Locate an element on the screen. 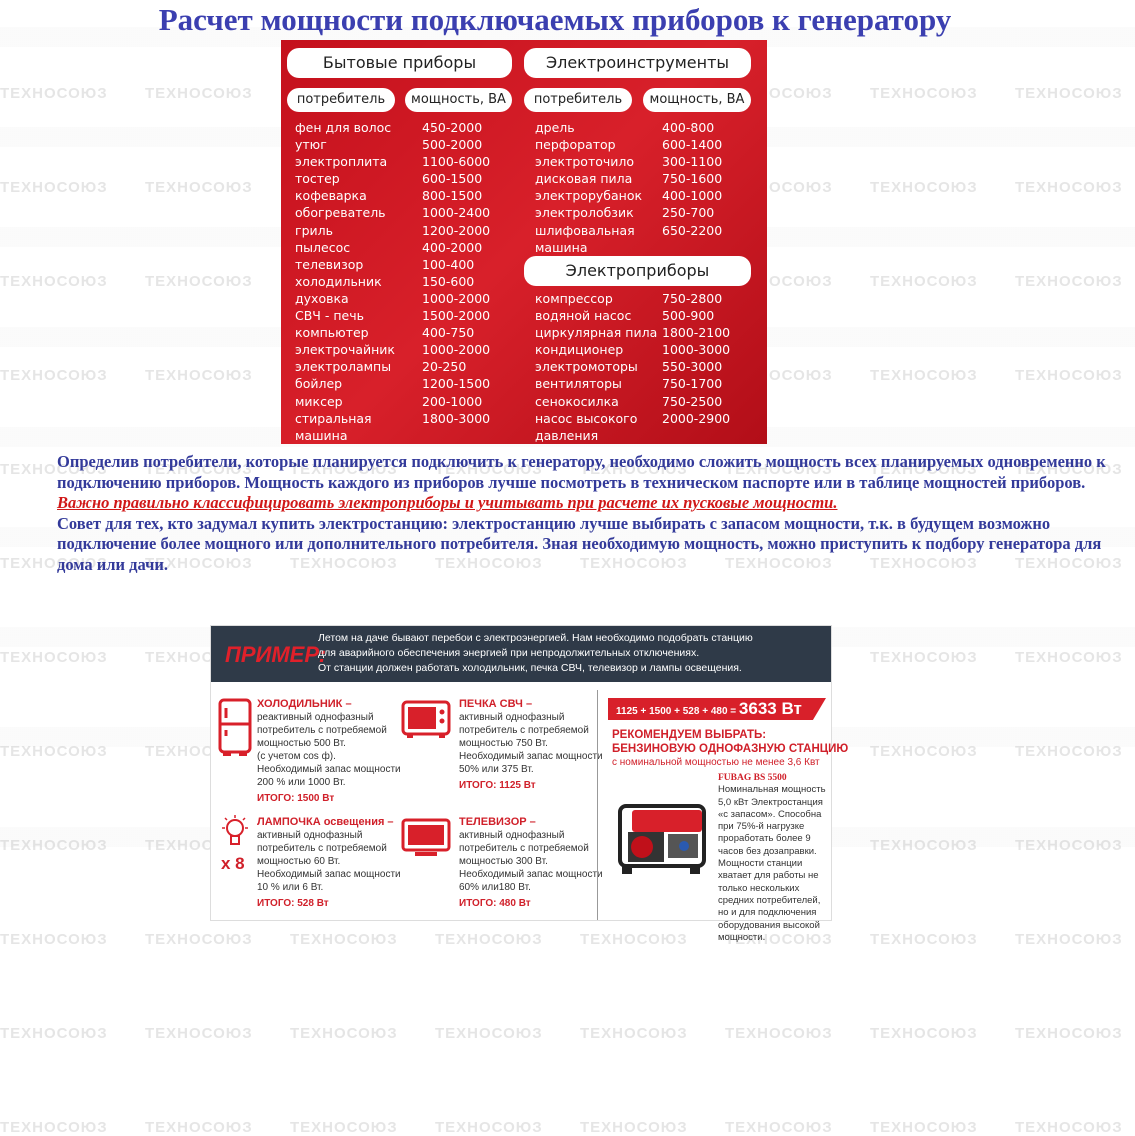 This screenshot has width=1135, height=1136. recommend-sub: с номинальной мощностью не менее 3,6 Квт is located at coordinates (716, 762).